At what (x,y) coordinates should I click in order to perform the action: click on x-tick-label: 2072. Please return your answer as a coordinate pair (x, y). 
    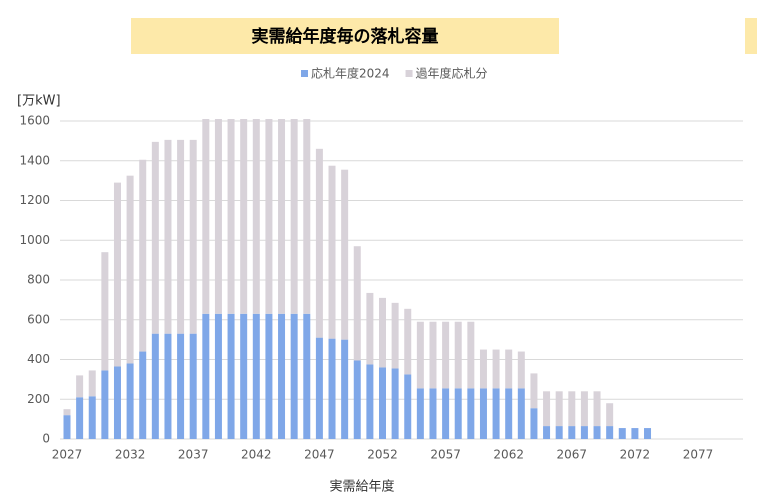
    Looking at the image, I should click on (635, 455).